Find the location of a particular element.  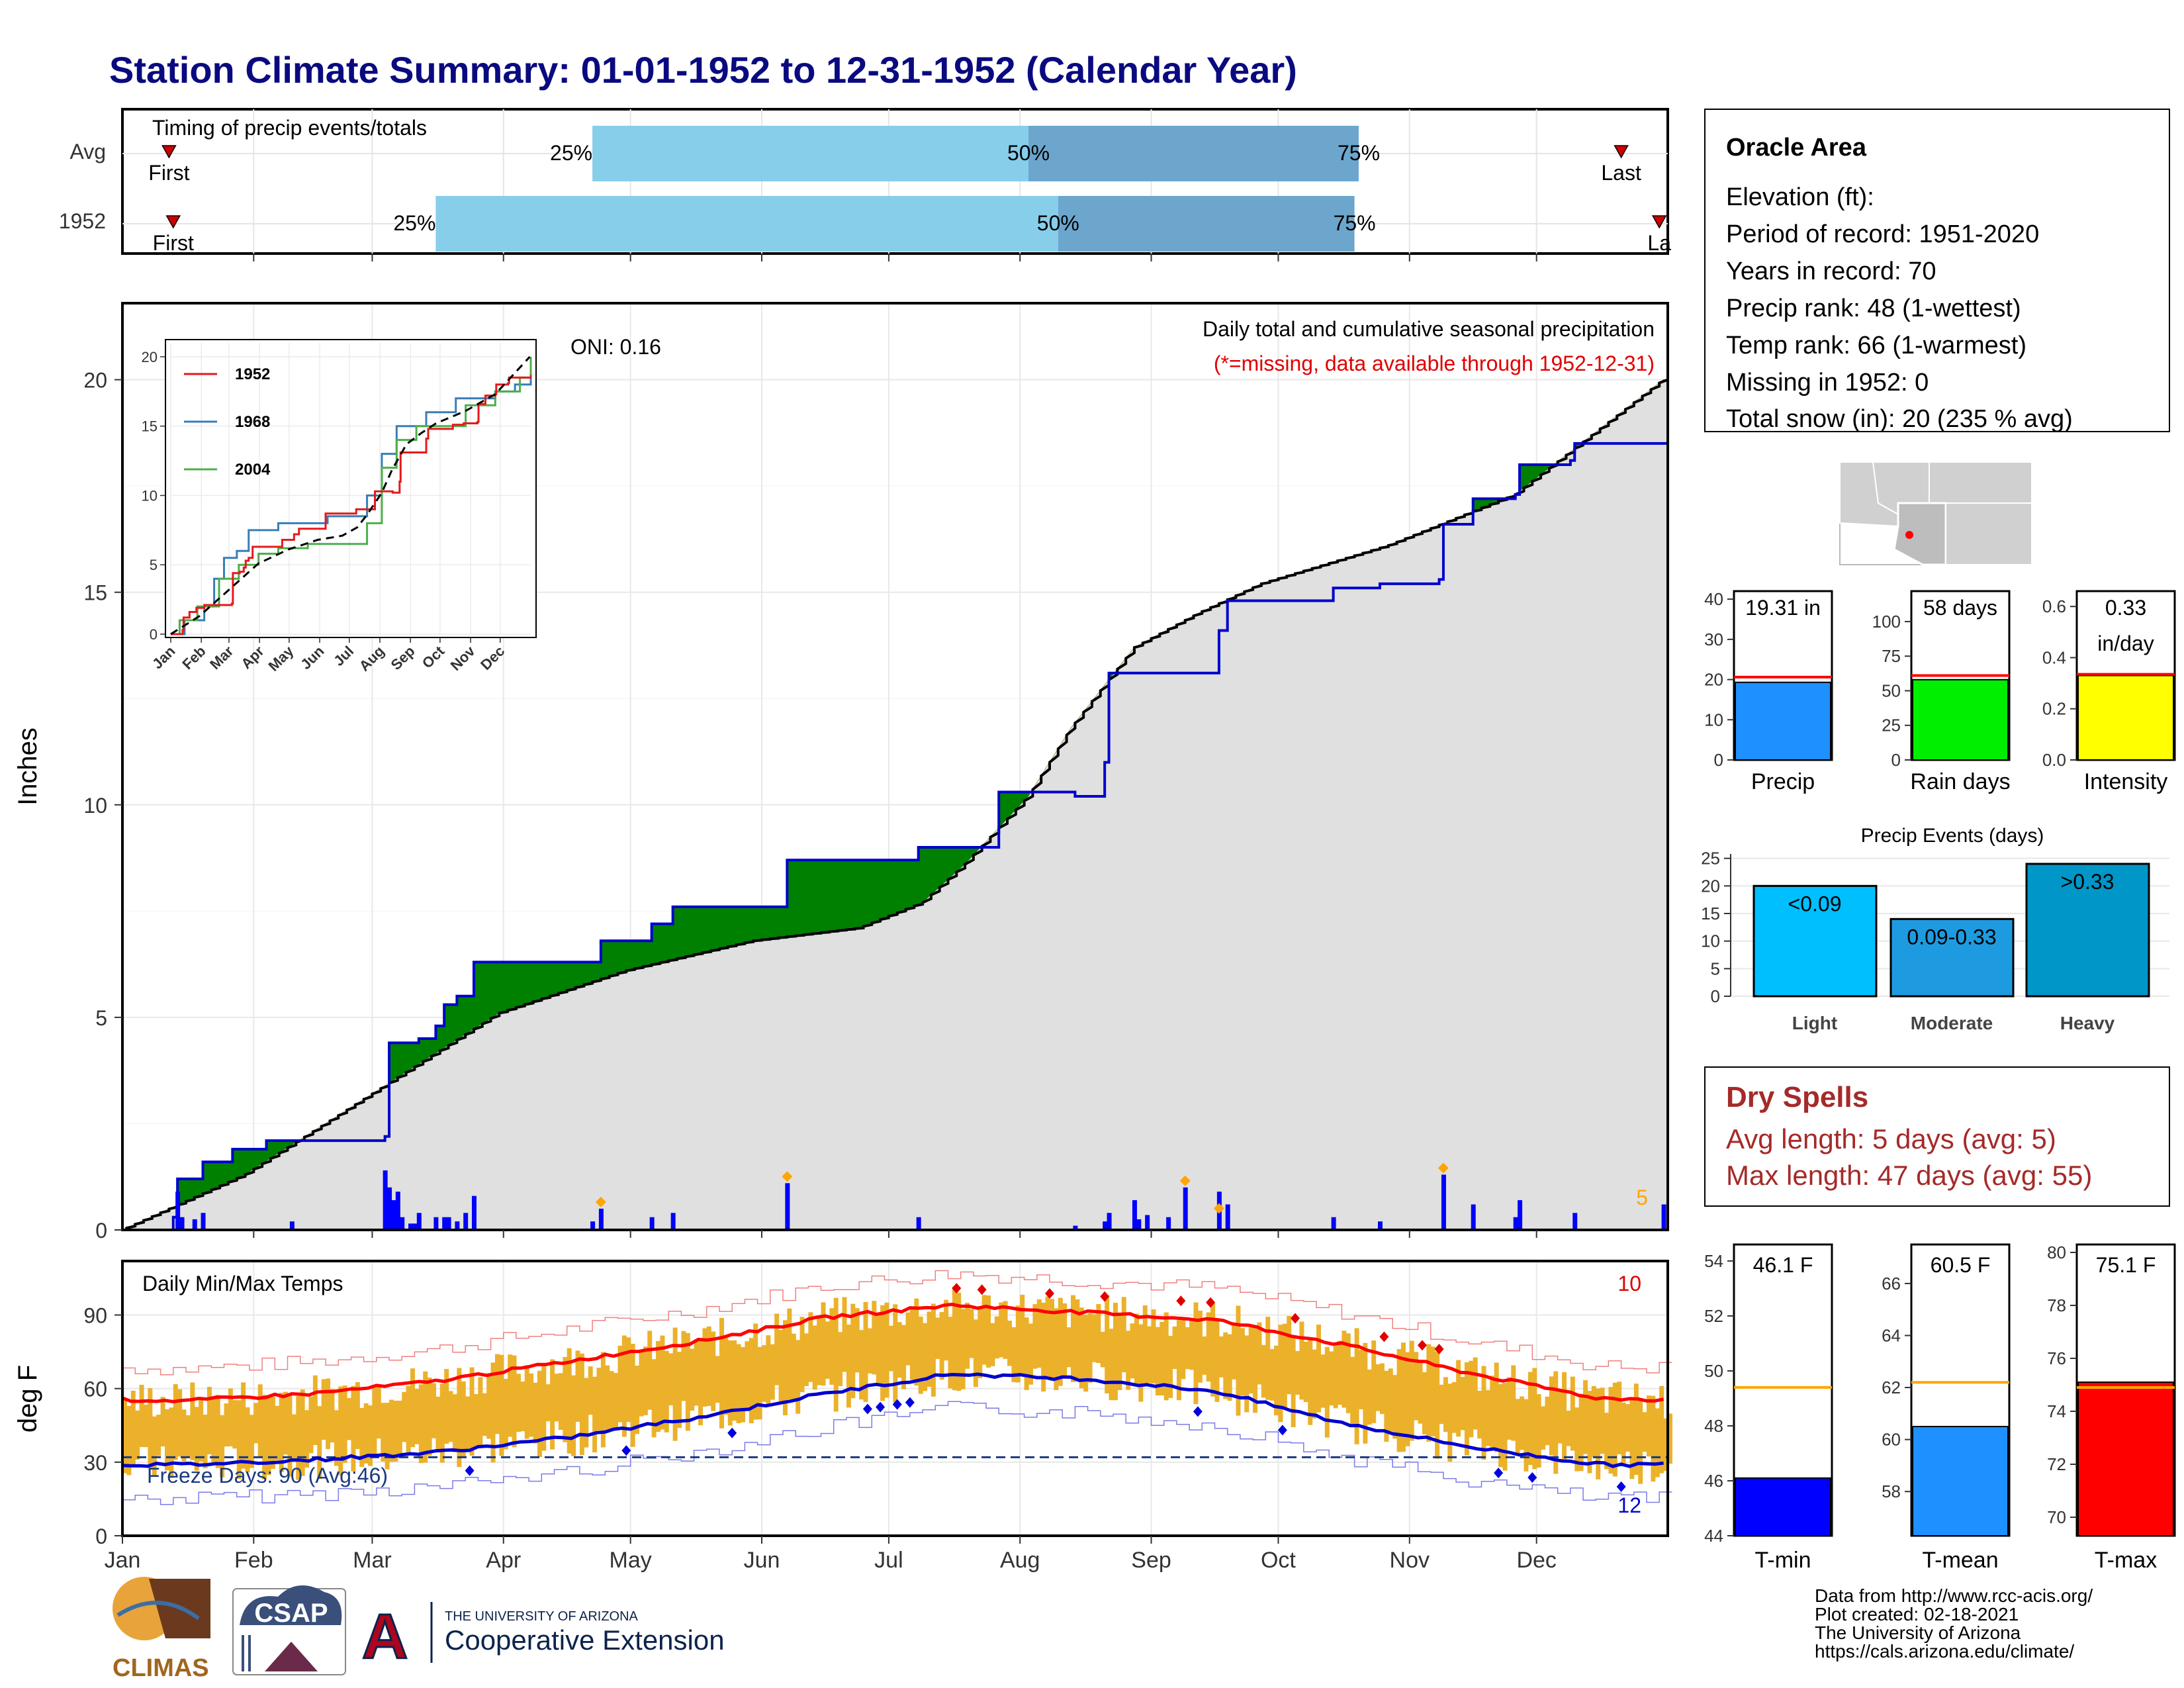

temp-y-tick-label: 90 is located at coordinates (95, 1316).